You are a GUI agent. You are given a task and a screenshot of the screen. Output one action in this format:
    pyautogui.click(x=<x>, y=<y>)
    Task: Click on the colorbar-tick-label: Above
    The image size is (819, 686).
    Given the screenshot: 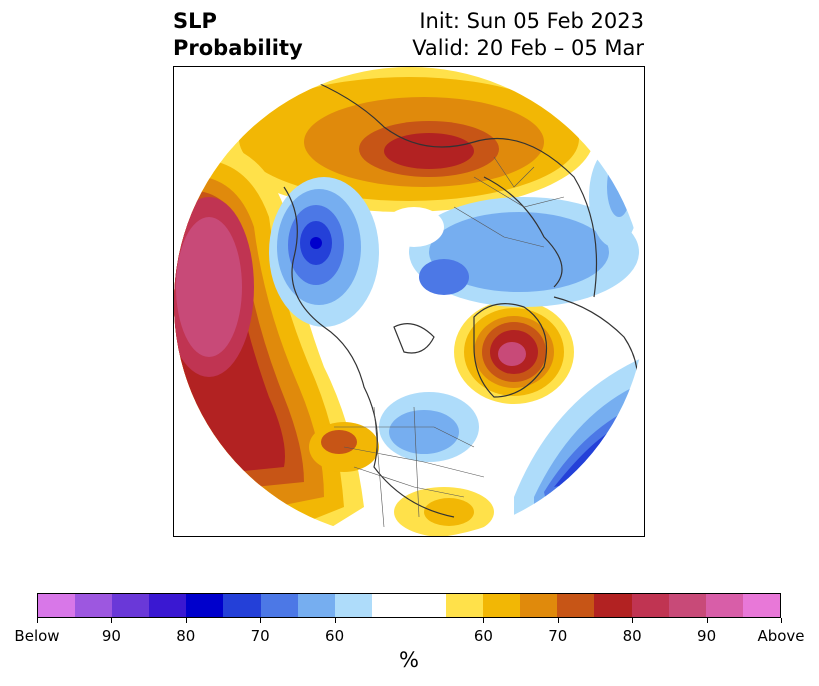 What is the action you would take?
    pyautogui.click(x=781, y=636)
    